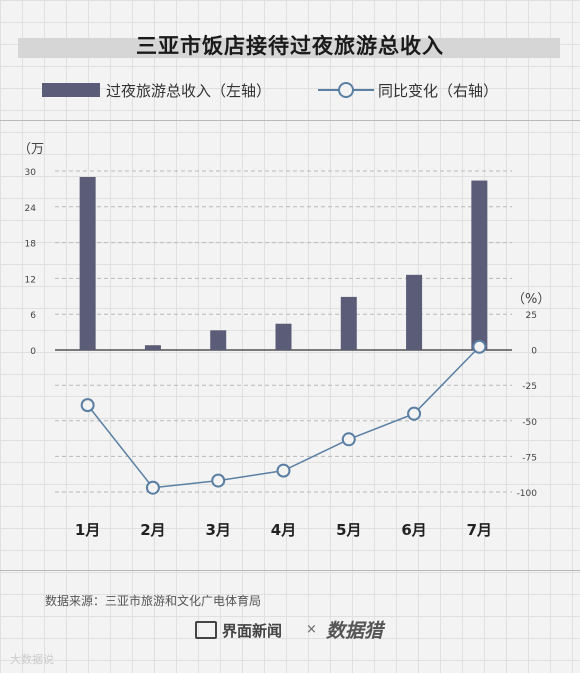 Image resolution: width=580 pixels, height=673 pixels. I want to click on right-tick-label: -100, so click(527, 494).